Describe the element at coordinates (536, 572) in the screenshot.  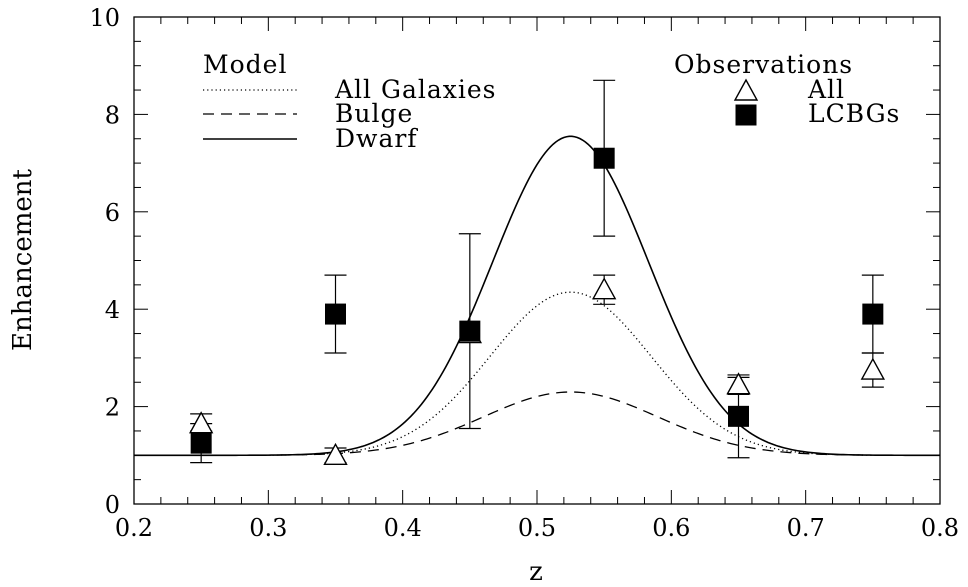
I see `x-axis-title: z` at that location.